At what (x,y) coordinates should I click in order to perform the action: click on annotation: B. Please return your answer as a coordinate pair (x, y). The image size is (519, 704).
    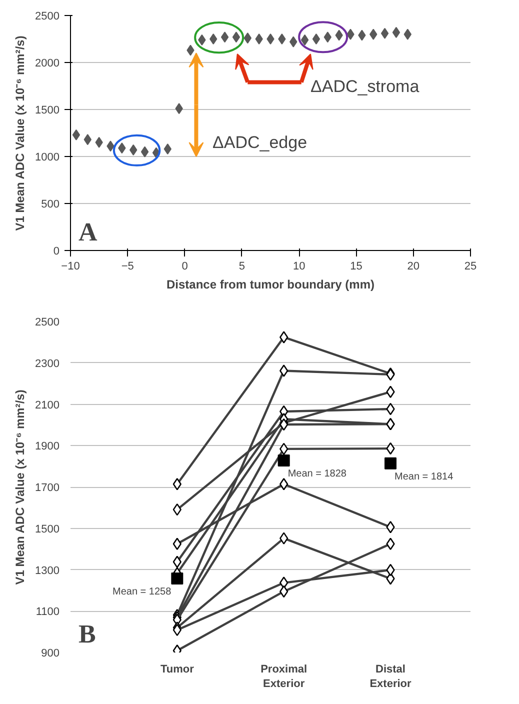
    Looking at the image, I should click on (87, 634).